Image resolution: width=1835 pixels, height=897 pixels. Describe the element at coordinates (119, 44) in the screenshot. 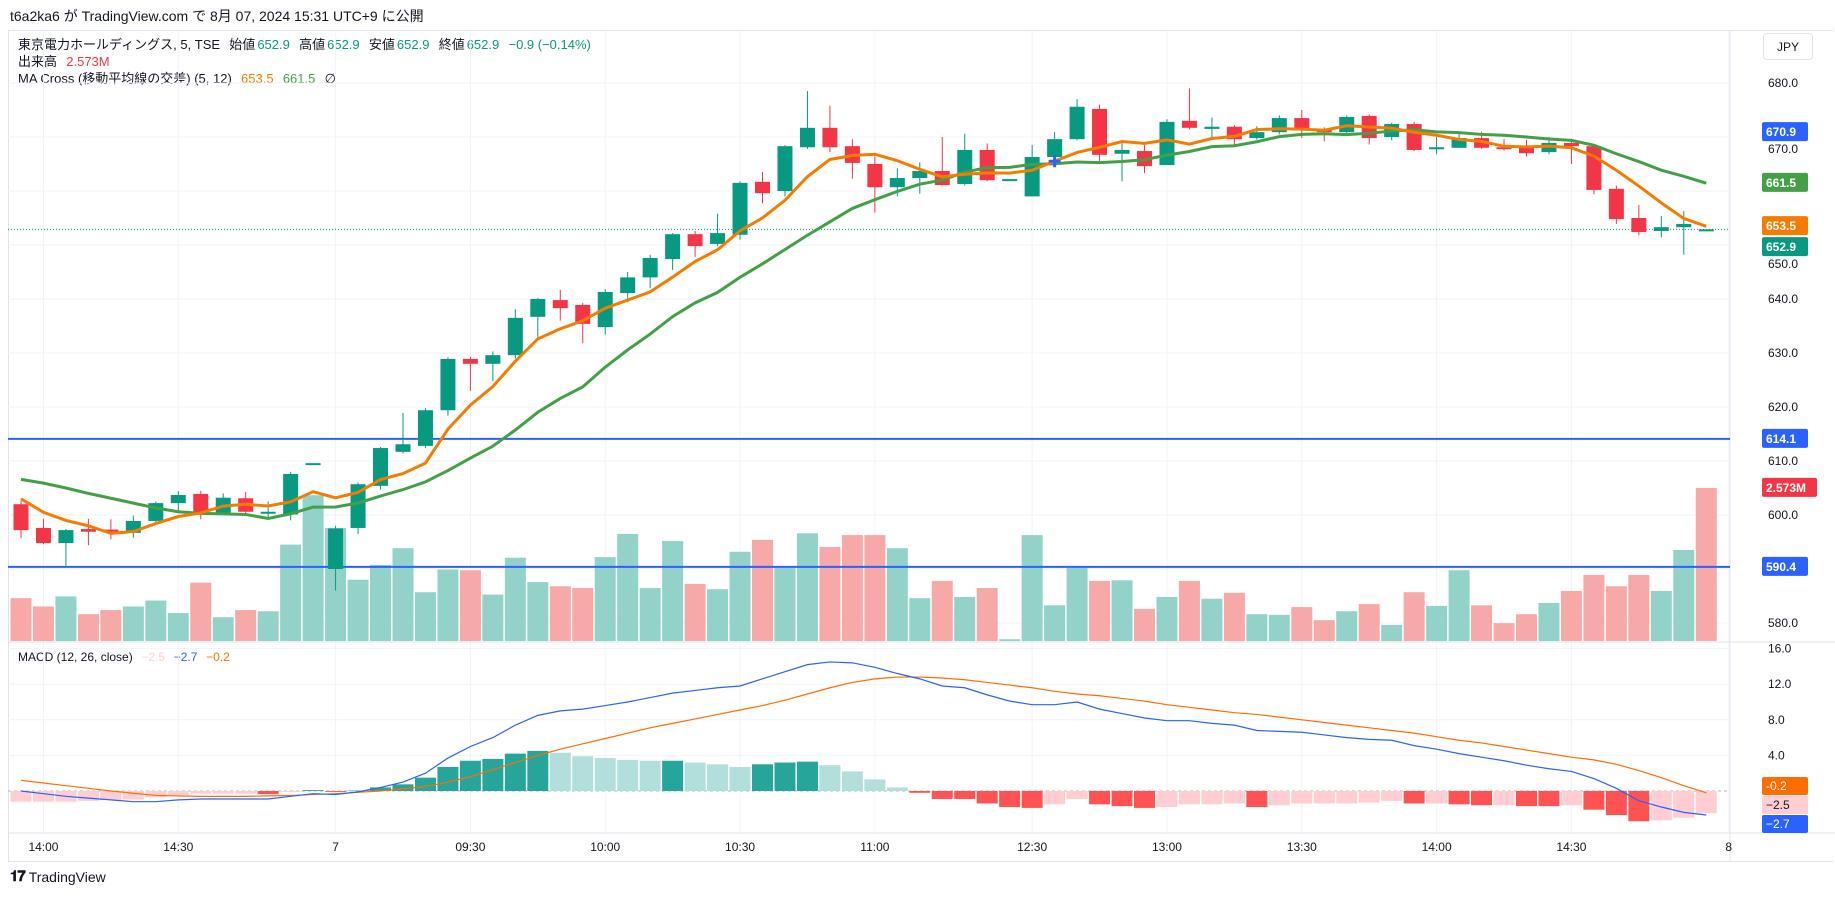

I see `symbol-name: 東京電力ホールディングス, 5, TSE` at that location.